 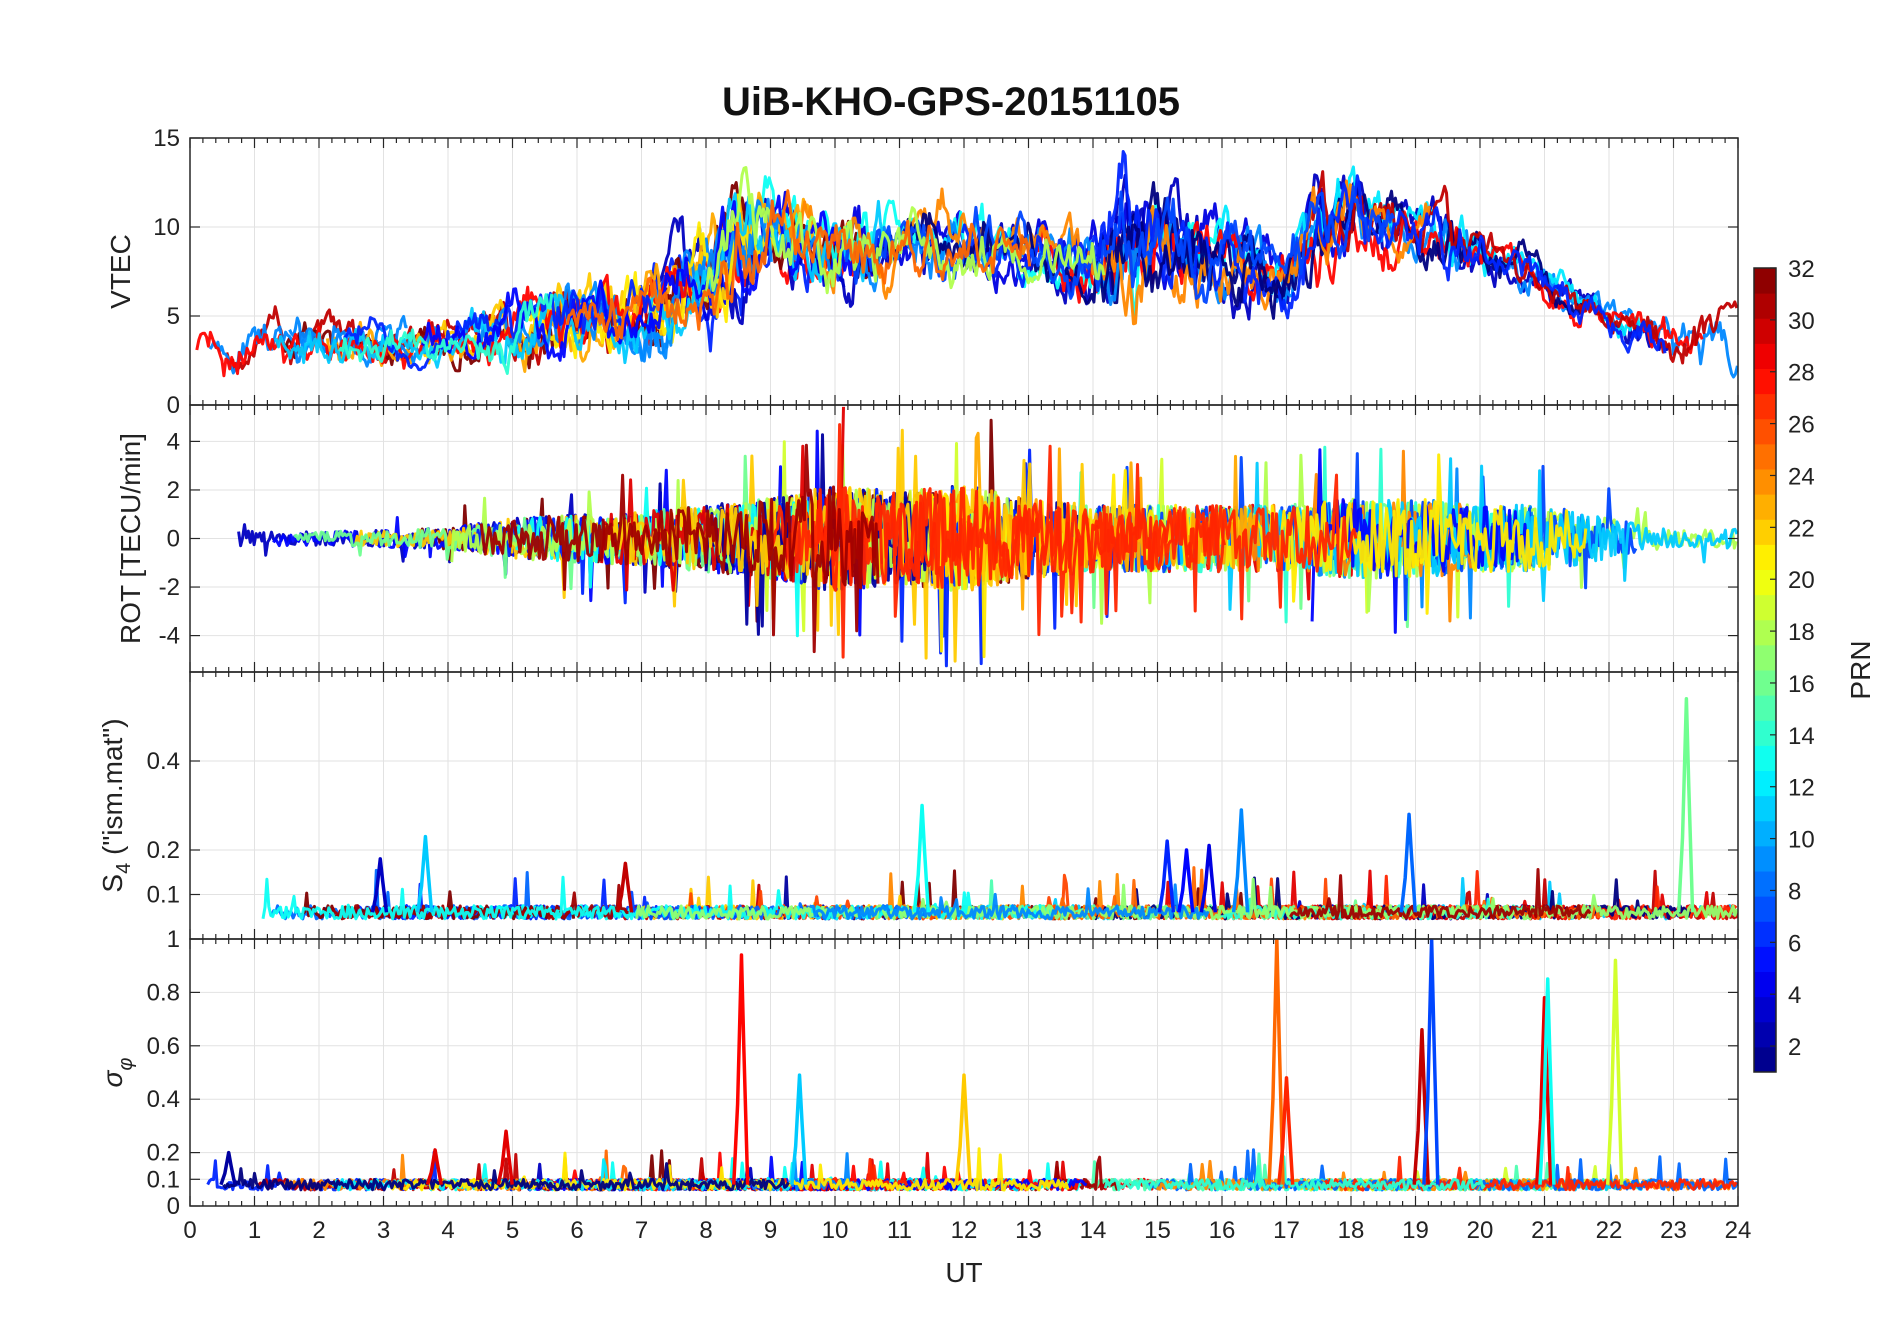 What do you see at coordinates (1673, 1230) in the screenshot?
I see `x-tick-label: 23` at bounding box center [1673, 1230].